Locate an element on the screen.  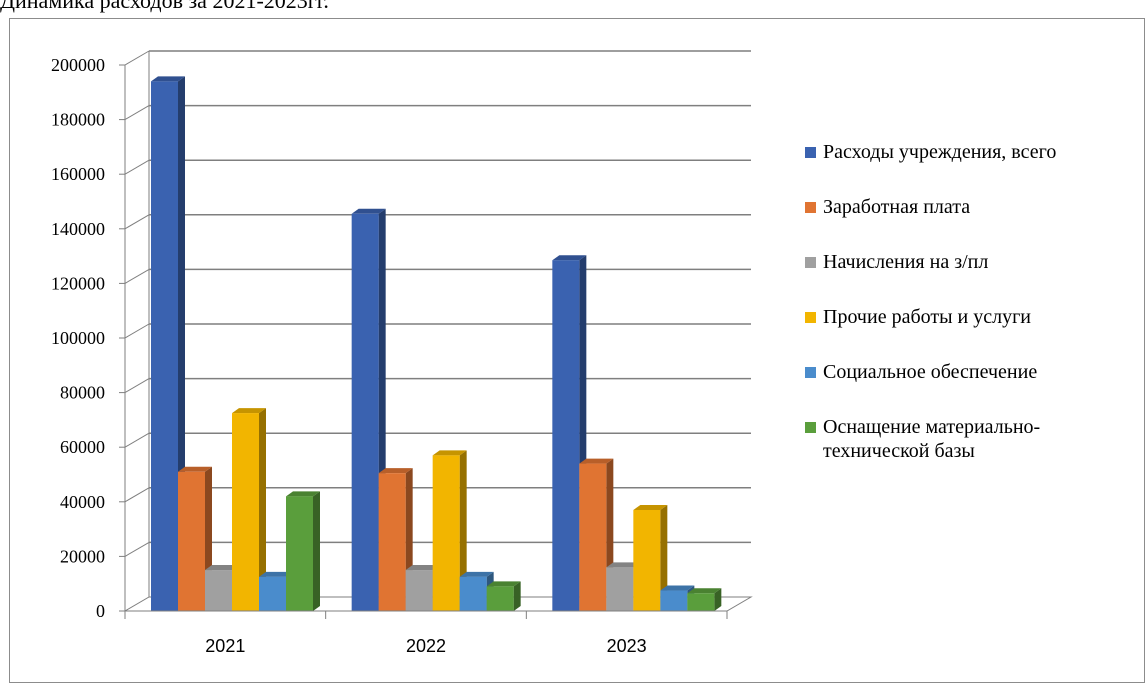
y-tick-label: 40000 is located at coordinates (82, 502).